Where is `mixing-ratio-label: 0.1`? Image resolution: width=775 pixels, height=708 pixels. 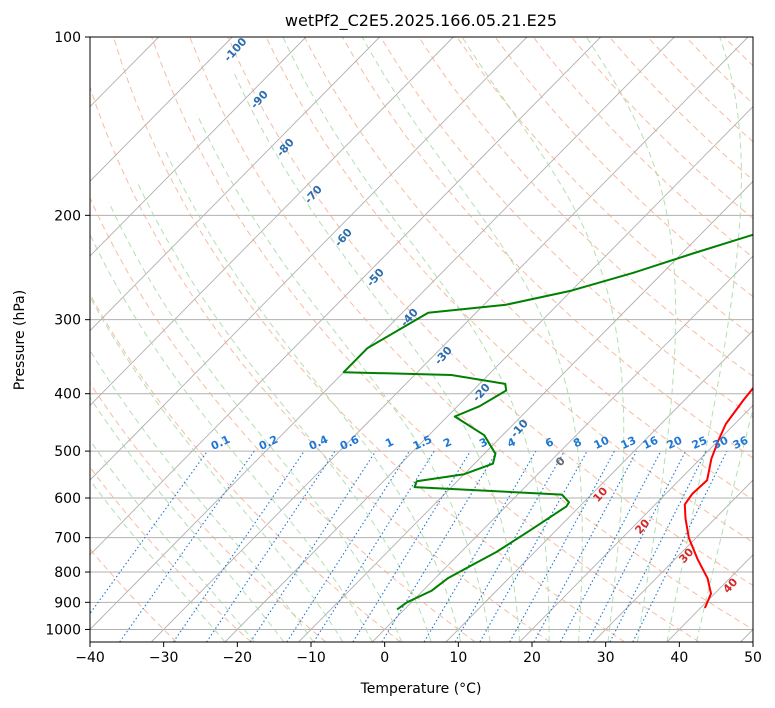
mixing-ratio-label: 0.1 is located at coordinates (220, 443).